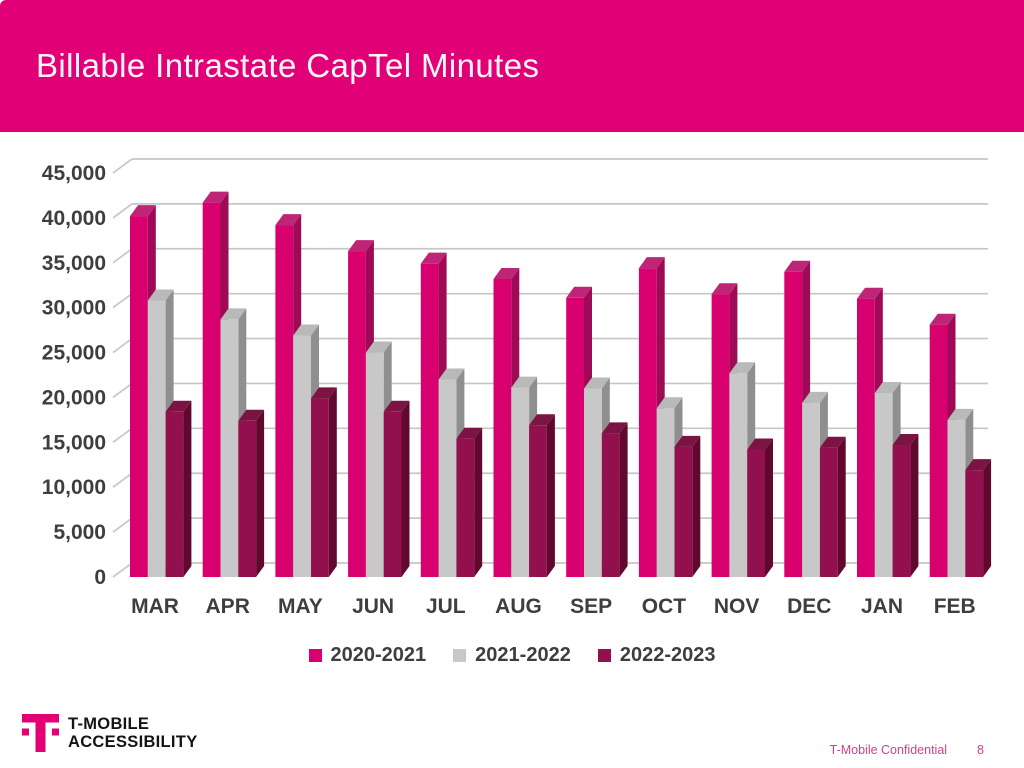 This screenshot has width=1024, height=768. I want to click on bar-2021-2022-JUL, so click(447, 478).